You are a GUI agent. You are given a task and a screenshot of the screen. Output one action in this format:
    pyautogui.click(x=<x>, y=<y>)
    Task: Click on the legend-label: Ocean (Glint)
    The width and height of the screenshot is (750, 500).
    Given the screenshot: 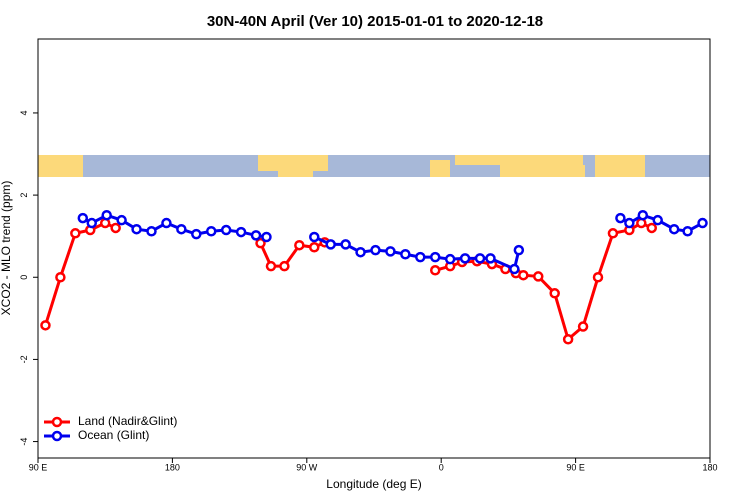 What is the action you would take?
    pyautogui.click(x=113, y=435)
    